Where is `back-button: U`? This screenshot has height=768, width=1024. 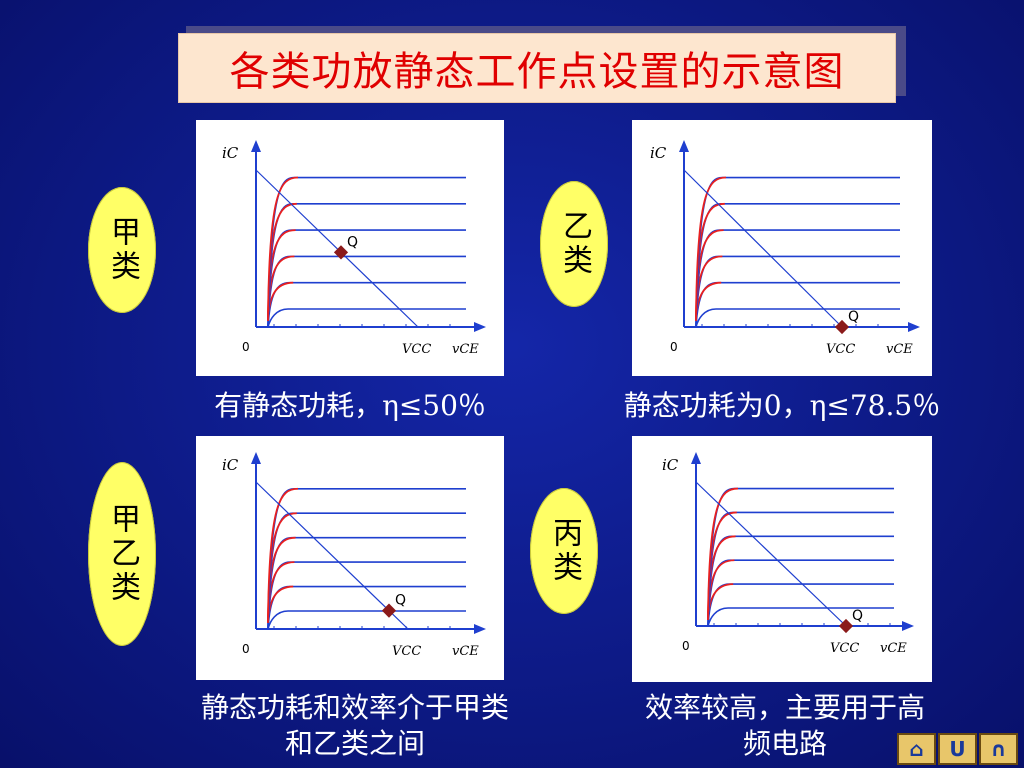
back-button: U is located at coordinates (957, 749).